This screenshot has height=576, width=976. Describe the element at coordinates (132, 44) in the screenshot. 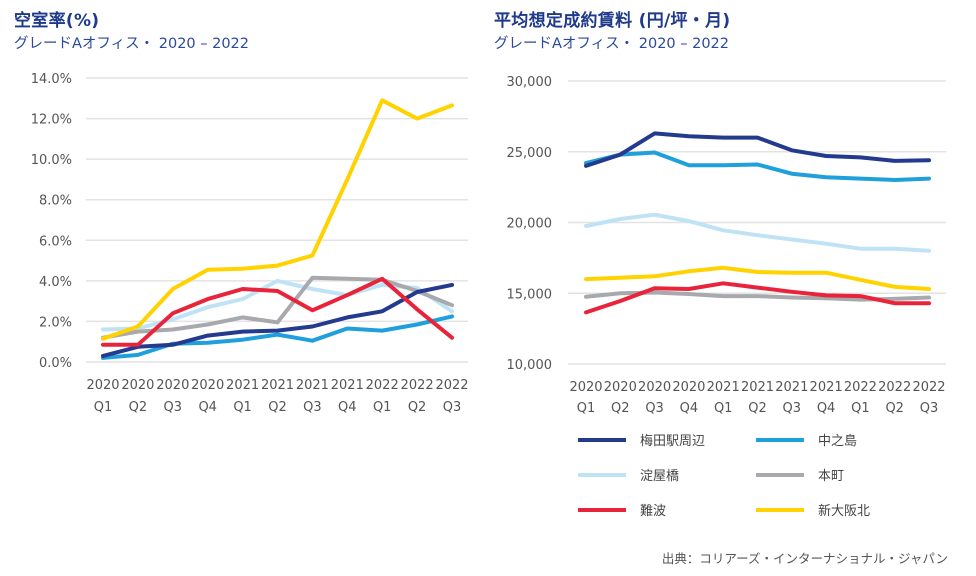

I see `vacancy-chart-subtitle: グレードAオフィス・ 2020 – 2022` at that location.